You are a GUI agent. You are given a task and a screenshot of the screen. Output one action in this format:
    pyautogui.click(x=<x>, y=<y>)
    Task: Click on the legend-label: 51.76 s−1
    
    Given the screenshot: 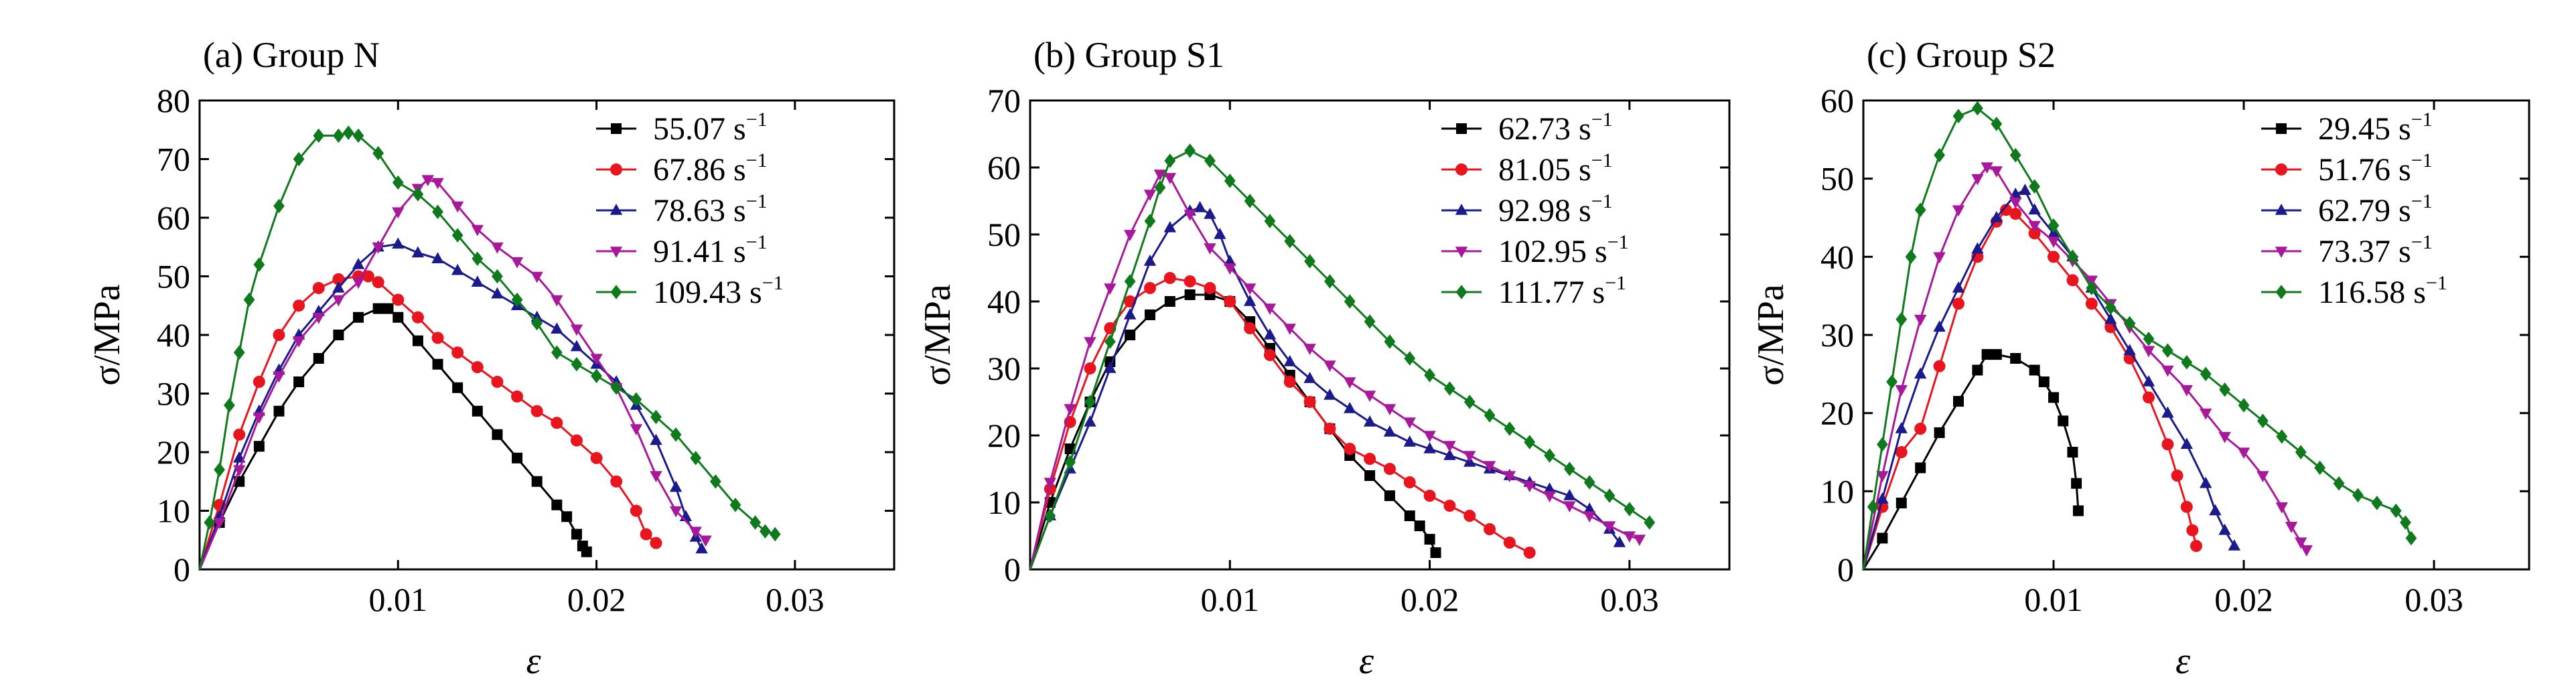 What is the action you would take?
    pyautogui.click(x=2375, y=168)
    